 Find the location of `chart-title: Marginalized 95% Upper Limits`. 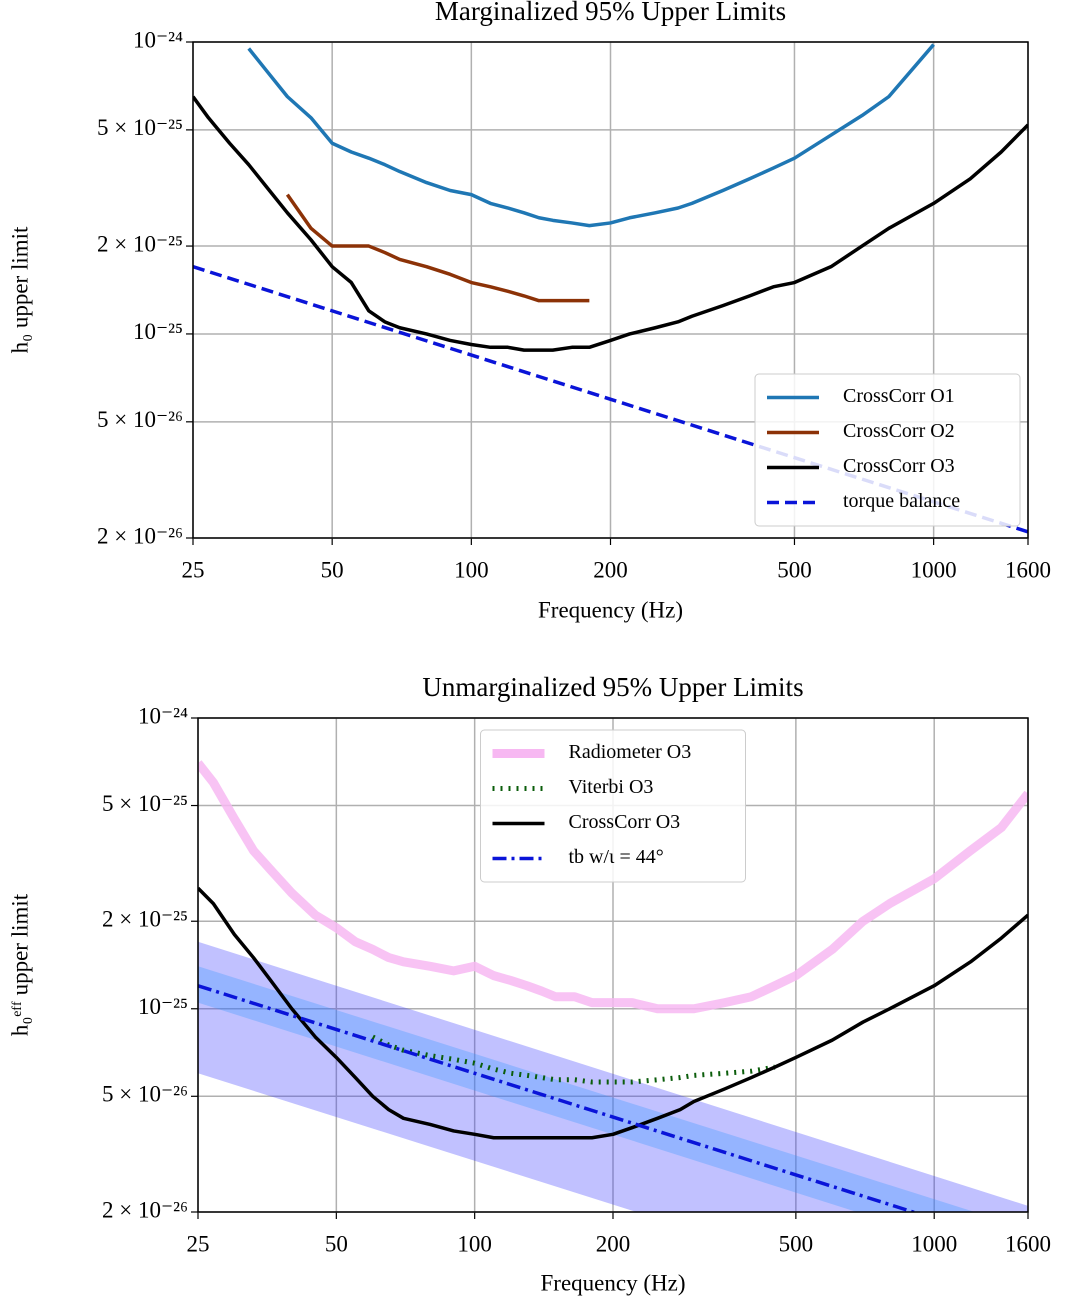

chart-title: Marginalized 95% Upper Limits is located at coordinates (610, 13).